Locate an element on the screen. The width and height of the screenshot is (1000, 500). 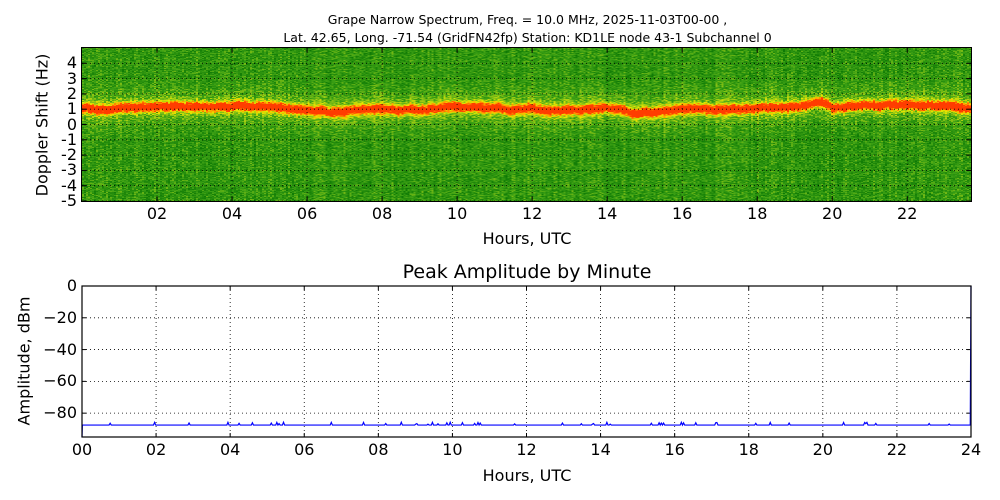
spectrogram-x-label: Hours, UTC is located at coordinates (527, 238).